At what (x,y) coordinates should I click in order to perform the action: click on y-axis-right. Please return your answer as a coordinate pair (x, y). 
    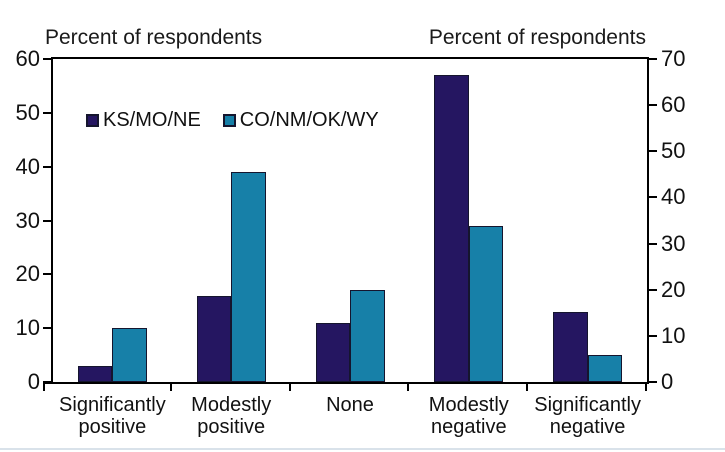
    Looking at the image, I should click on (648, 220).